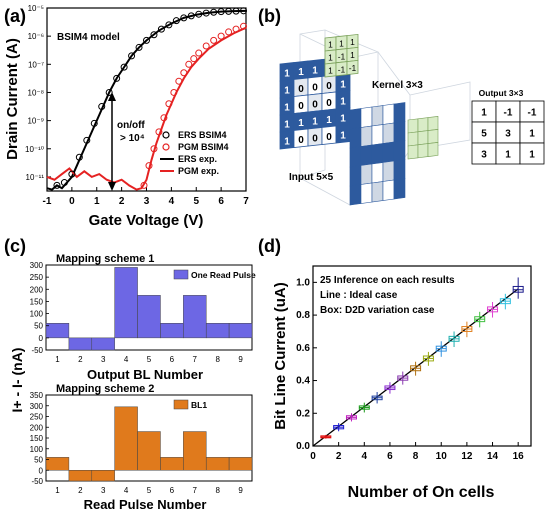 Image resolution: width=550 pixels, height=515 pixels. Describe the element at coordinates (36, 64) in the screenshot. I see `y-tick-label: 10⁻⁷` at that location.